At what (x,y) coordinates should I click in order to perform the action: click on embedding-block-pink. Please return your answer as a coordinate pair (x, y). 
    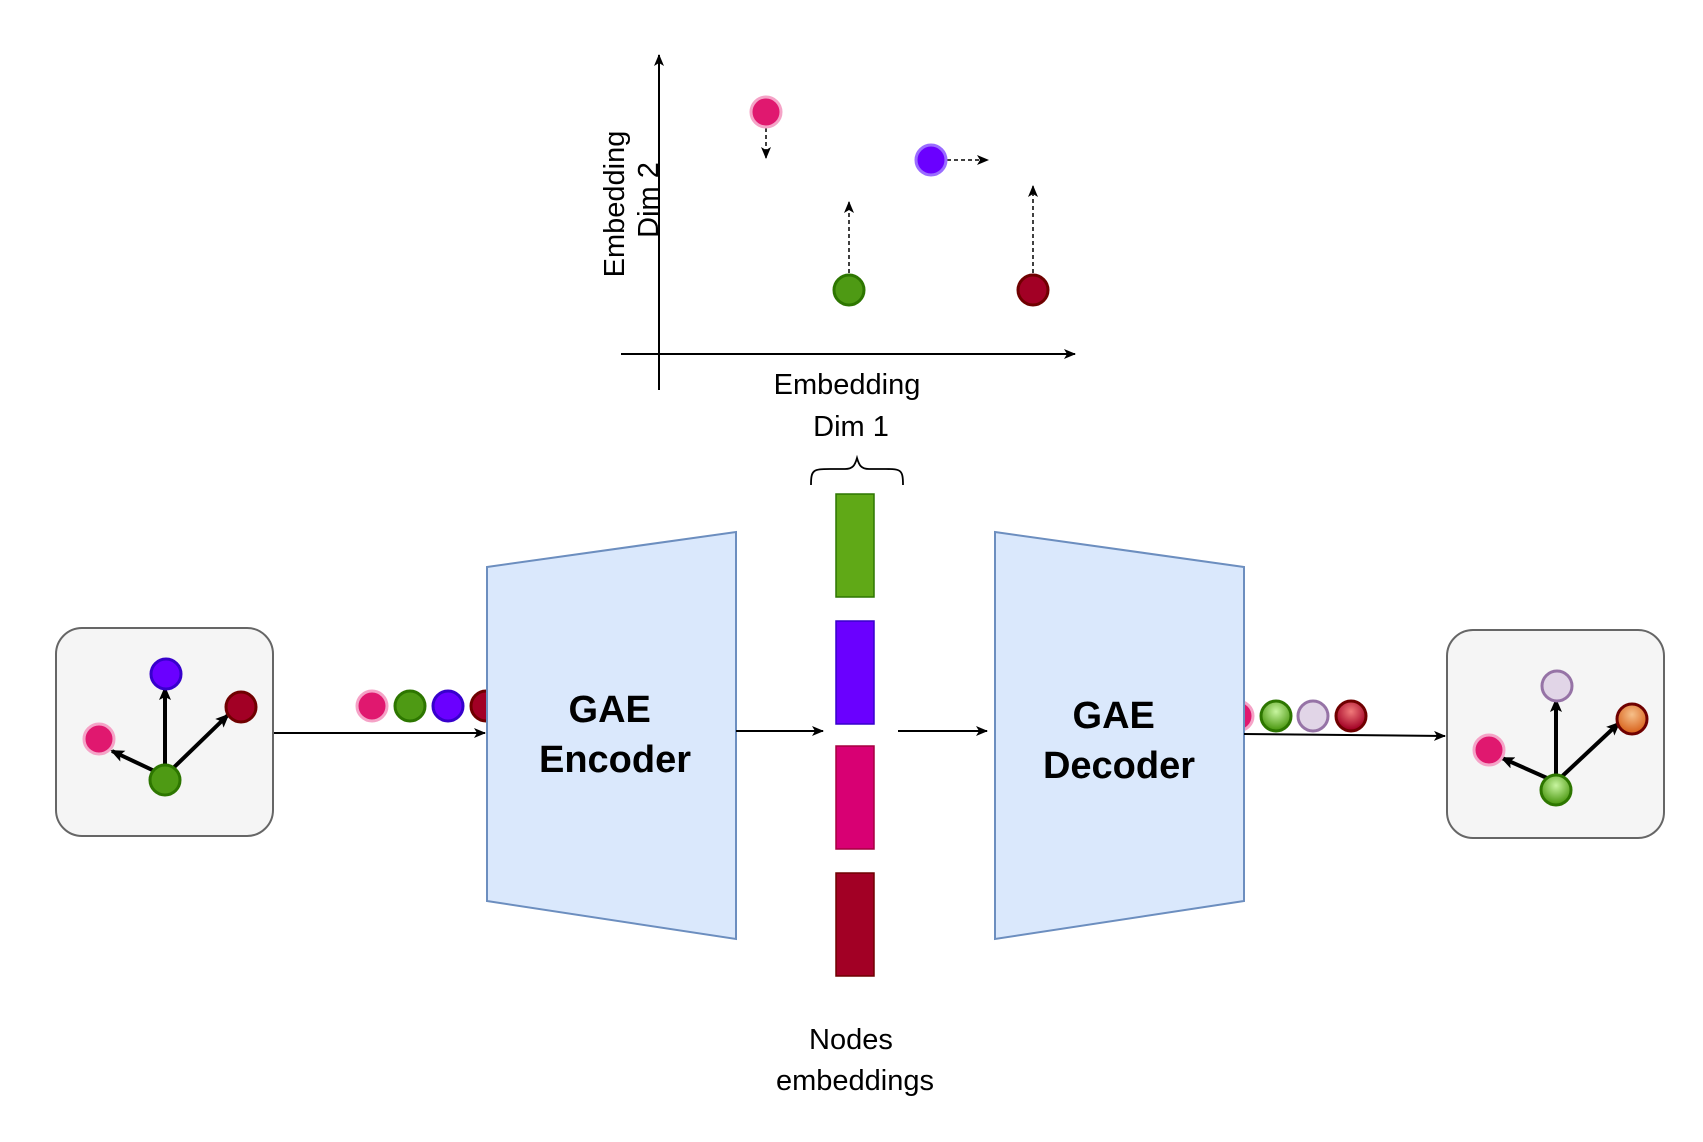
    Looking at the image, I should click on (855, 797).